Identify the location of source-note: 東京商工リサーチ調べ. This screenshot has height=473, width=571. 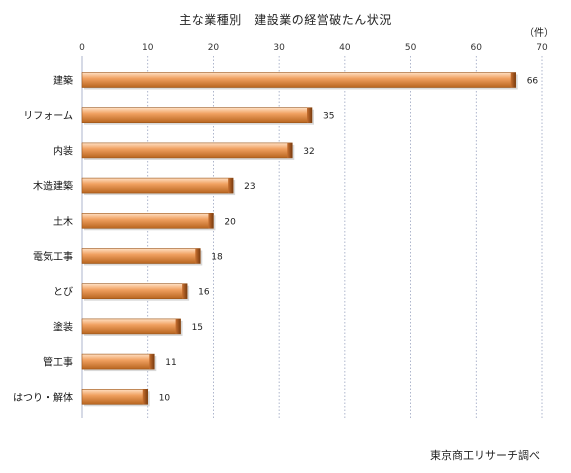
(485, 455).